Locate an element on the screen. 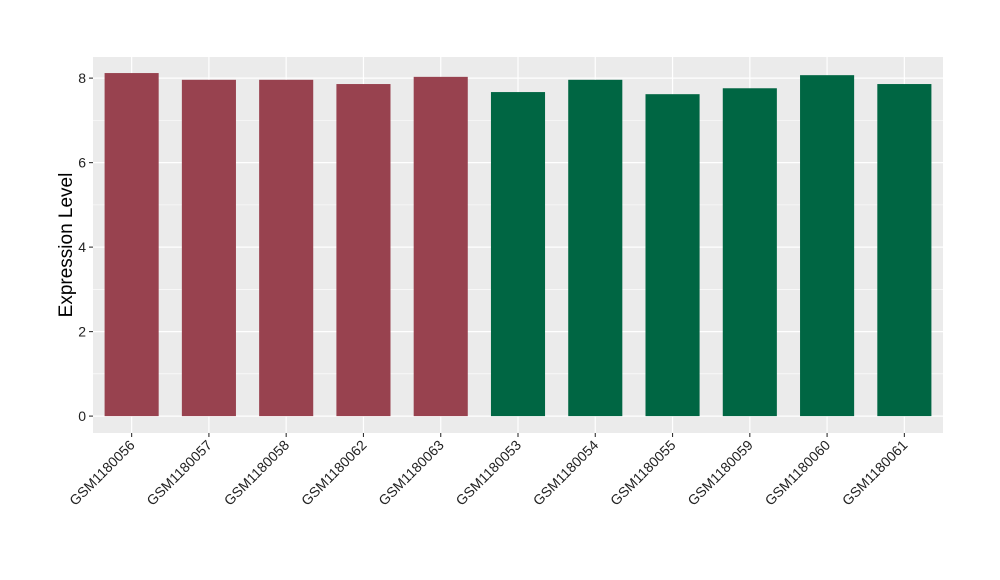 This screenshot has width=1000, height=580. bar-GSM1180054 is located at coordinates (595, 248).